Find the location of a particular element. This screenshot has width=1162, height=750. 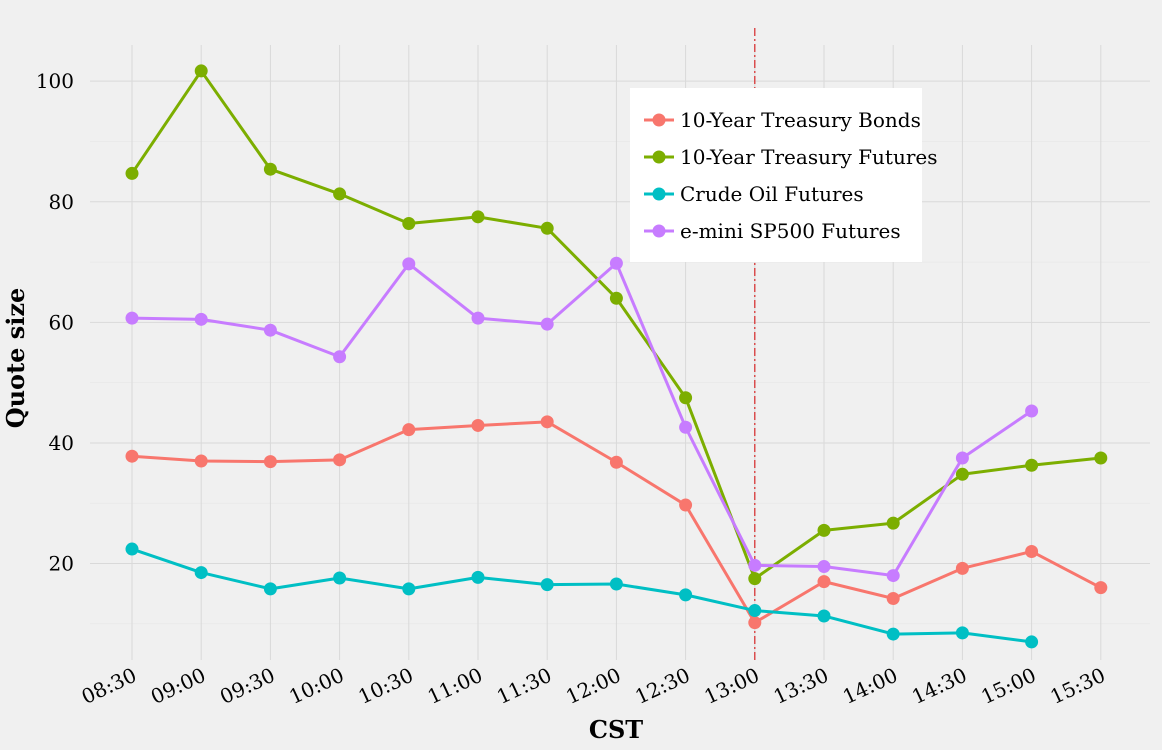

legend-item: 10-Year Treasury Bonds is located at coordinates (782, 120).